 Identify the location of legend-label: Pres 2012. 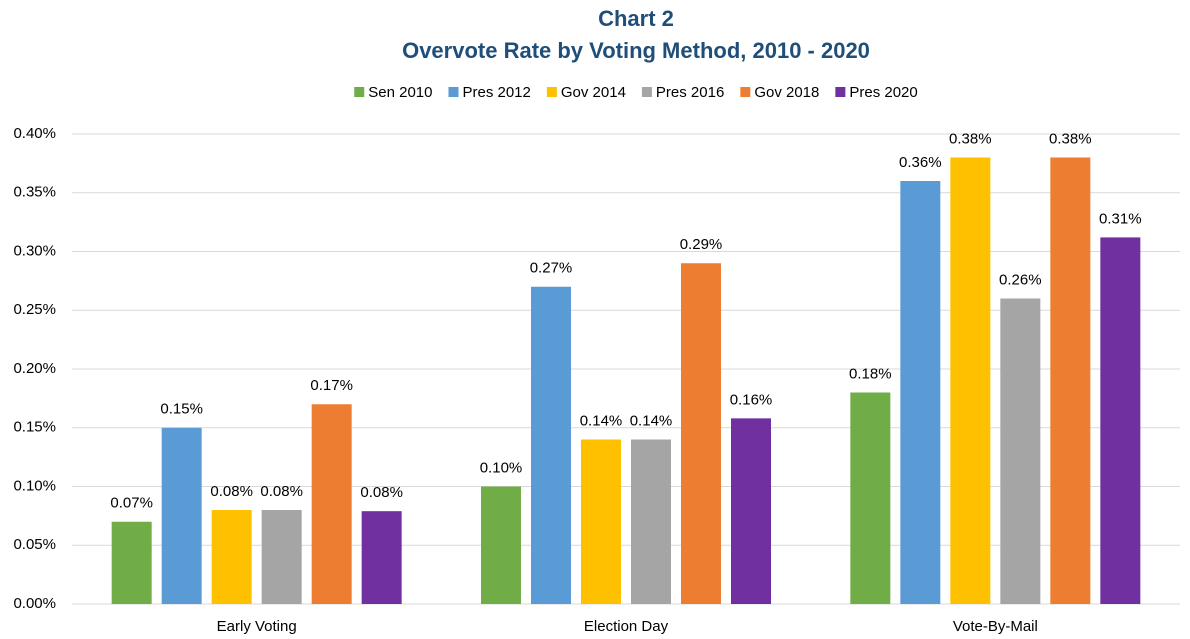
(496, 92).